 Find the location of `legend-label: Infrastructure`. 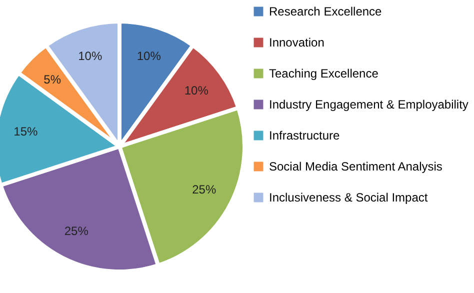

legend-label: Infrastructure is located at coordinates (304, 135).